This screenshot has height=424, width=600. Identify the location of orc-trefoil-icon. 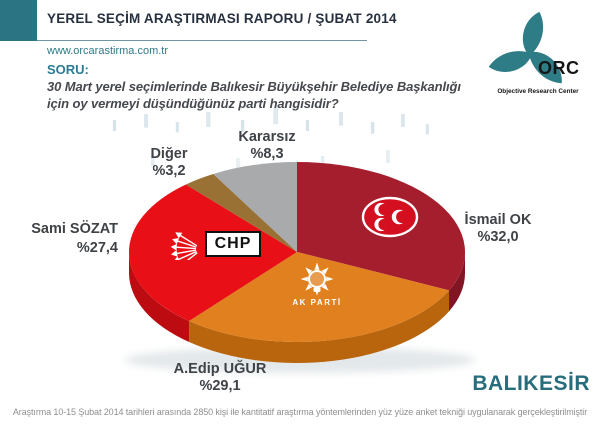
(525, 47).